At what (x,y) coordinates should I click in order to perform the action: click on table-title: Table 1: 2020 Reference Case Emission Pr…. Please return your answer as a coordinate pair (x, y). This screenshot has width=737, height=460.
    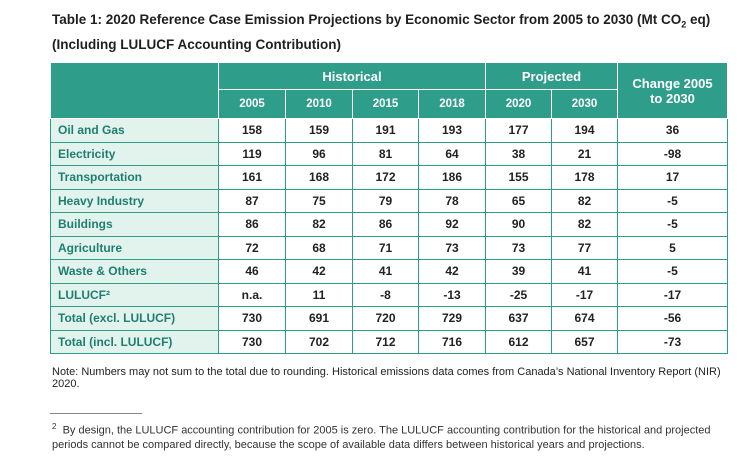
    Looking at the image, I should click on (392, 32).